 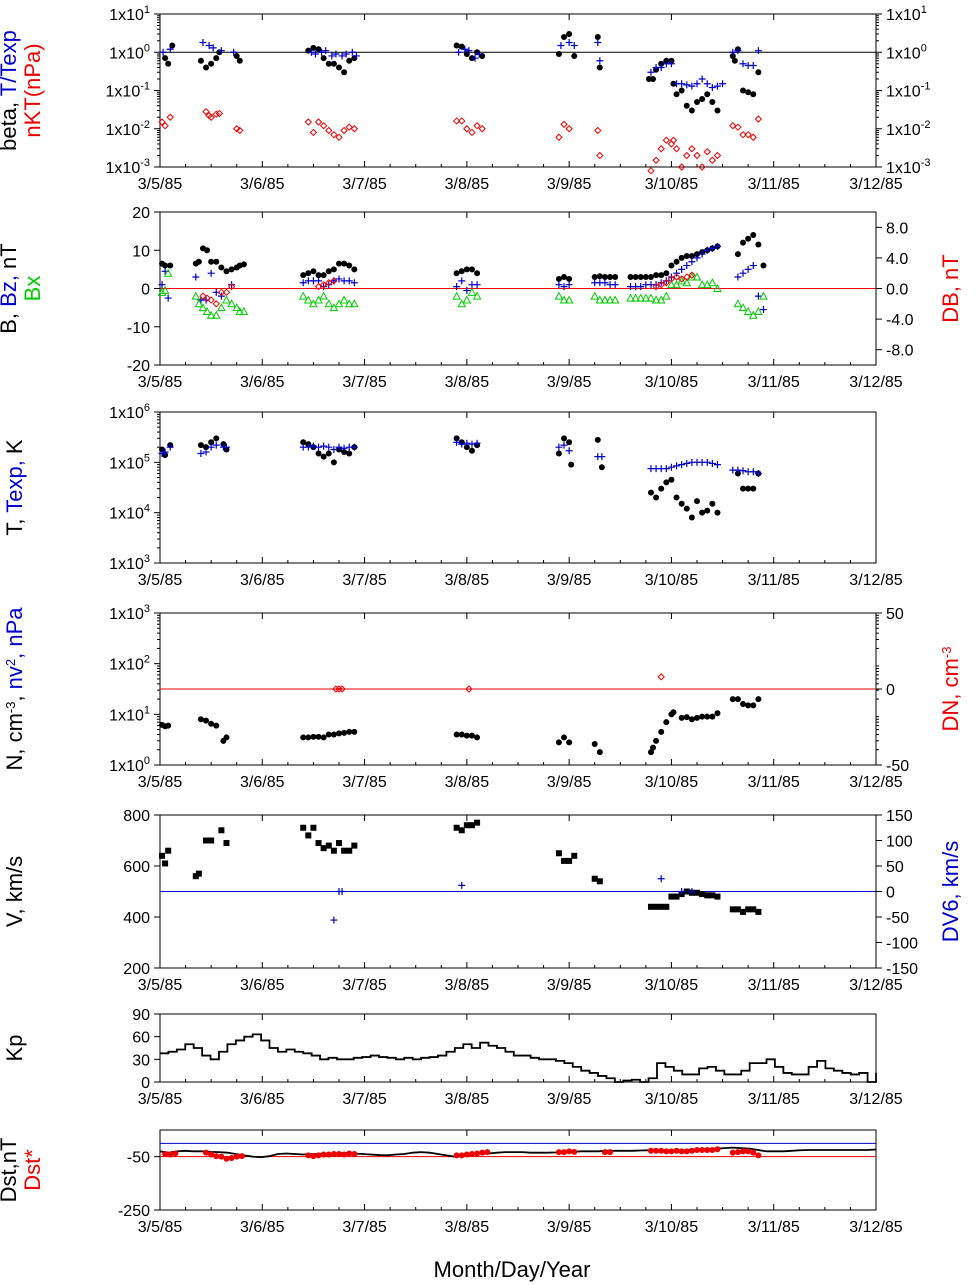 What do you see at coordinates (906, 52) in the screenshot?
I see `y-right-tick-label: 1x100` at bounding box center [906, 52].